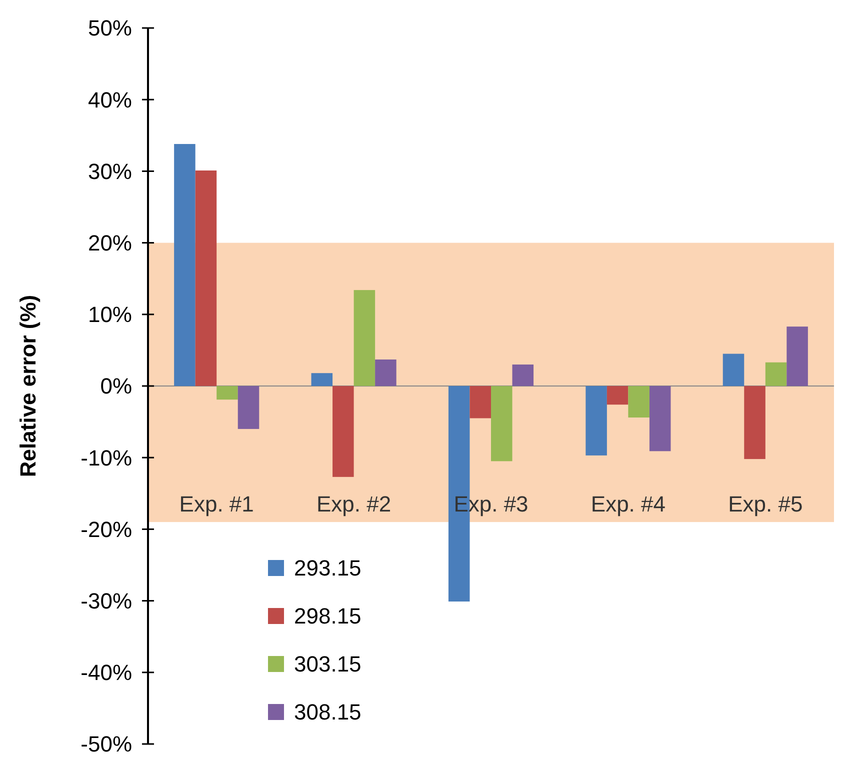 Image resolution: width=850 pixels, height=771 pixels. I want to click on legend-label: 293.15, so click(328, 568).